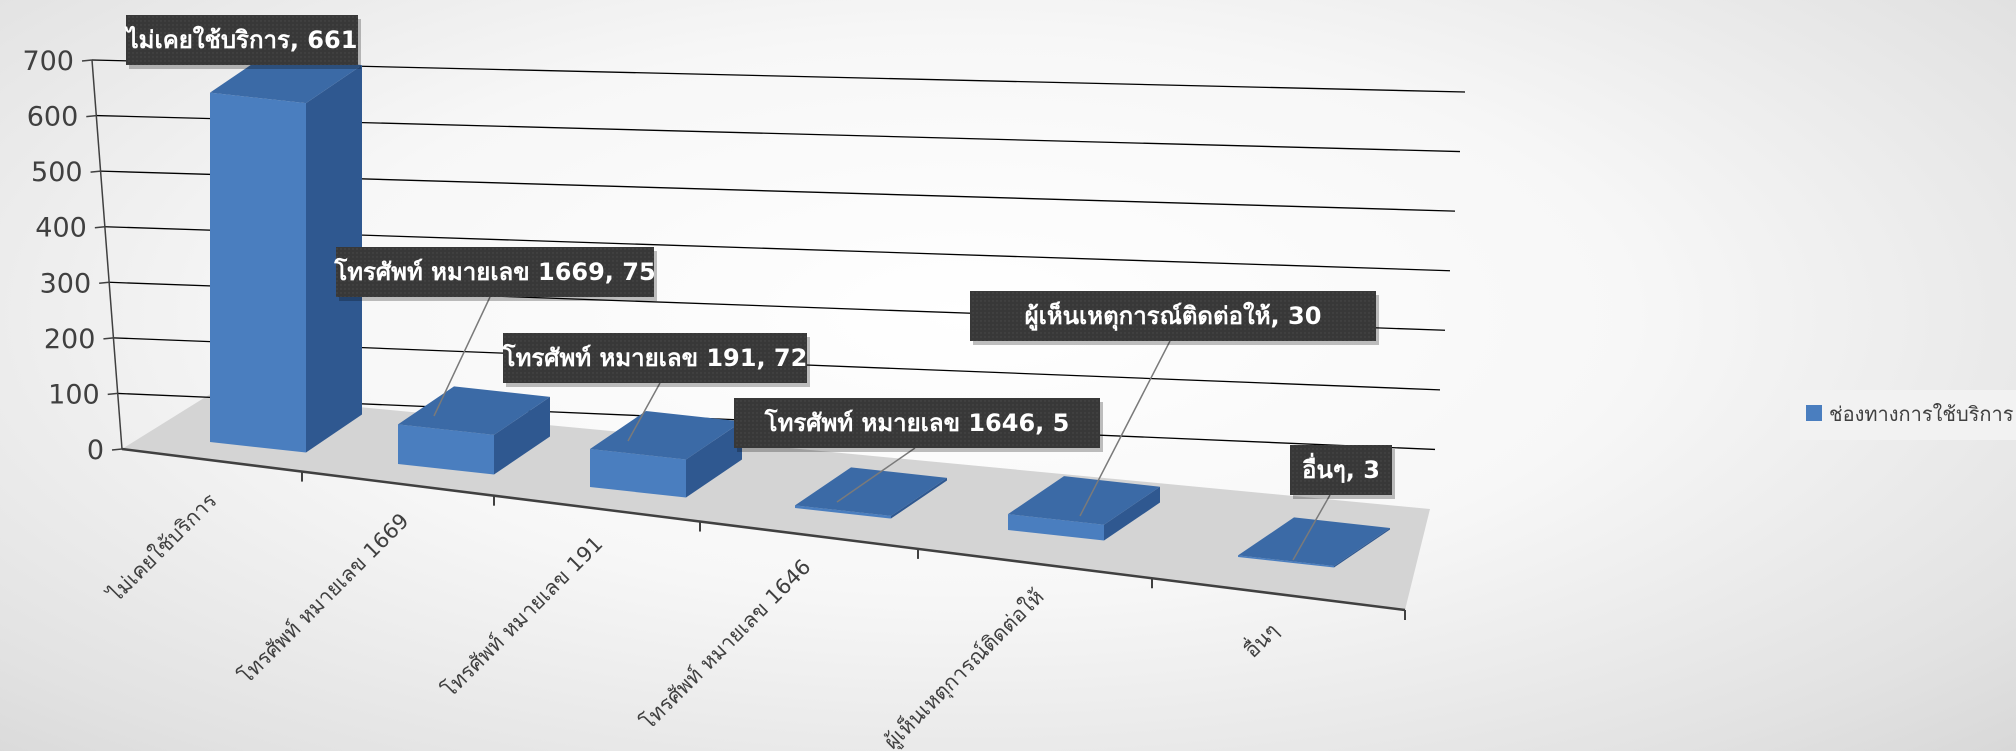 This screenshot has width=2016, height=751. I want to click on data-label-text: โทรศัพท์ หมายเลข 1646, 5, so click(917, 422).